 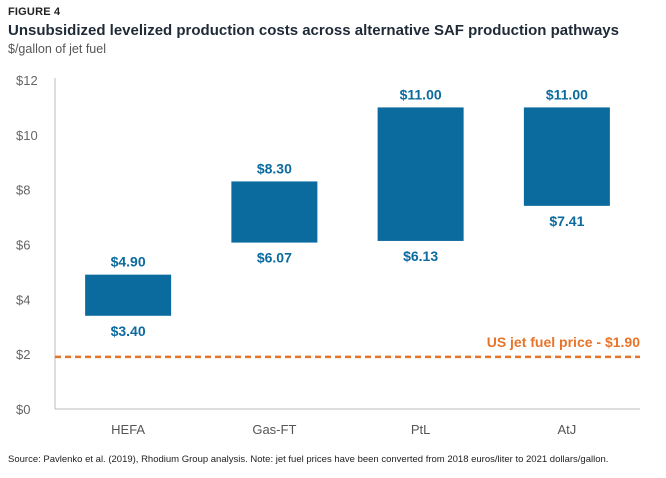 What do you see at coordinates (128, 262) in the screenshot?
I see `high-value-label: $4.90` at bounding box center [128, 262].